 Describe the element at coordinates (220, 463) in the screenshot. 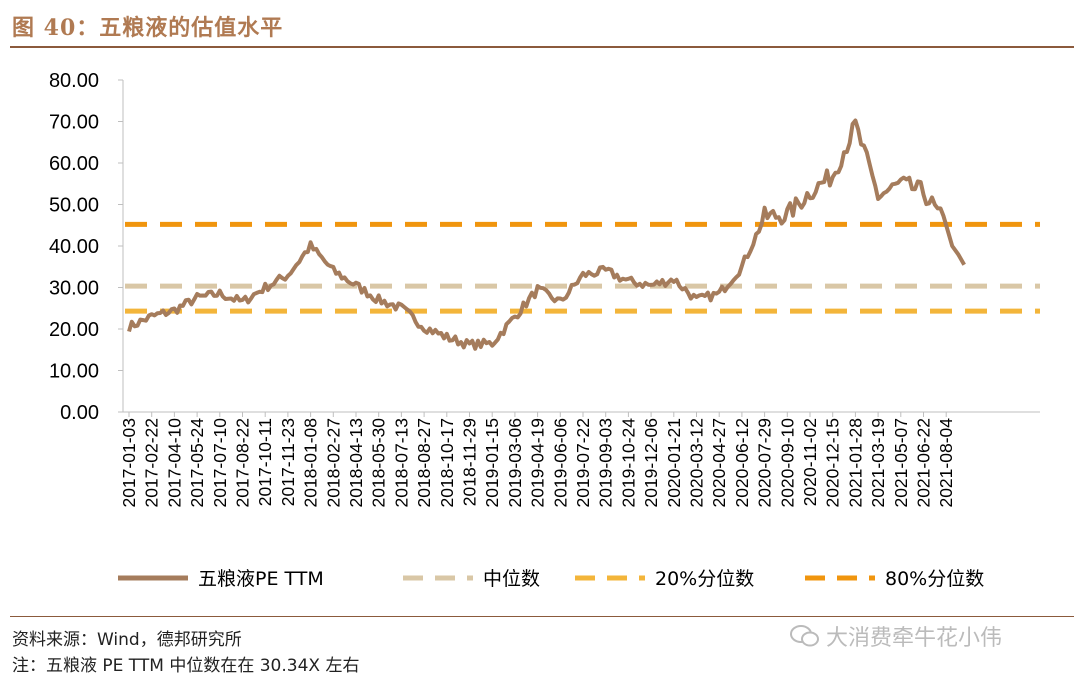

I see `x-tick-label: 2017-07-10` at that location.